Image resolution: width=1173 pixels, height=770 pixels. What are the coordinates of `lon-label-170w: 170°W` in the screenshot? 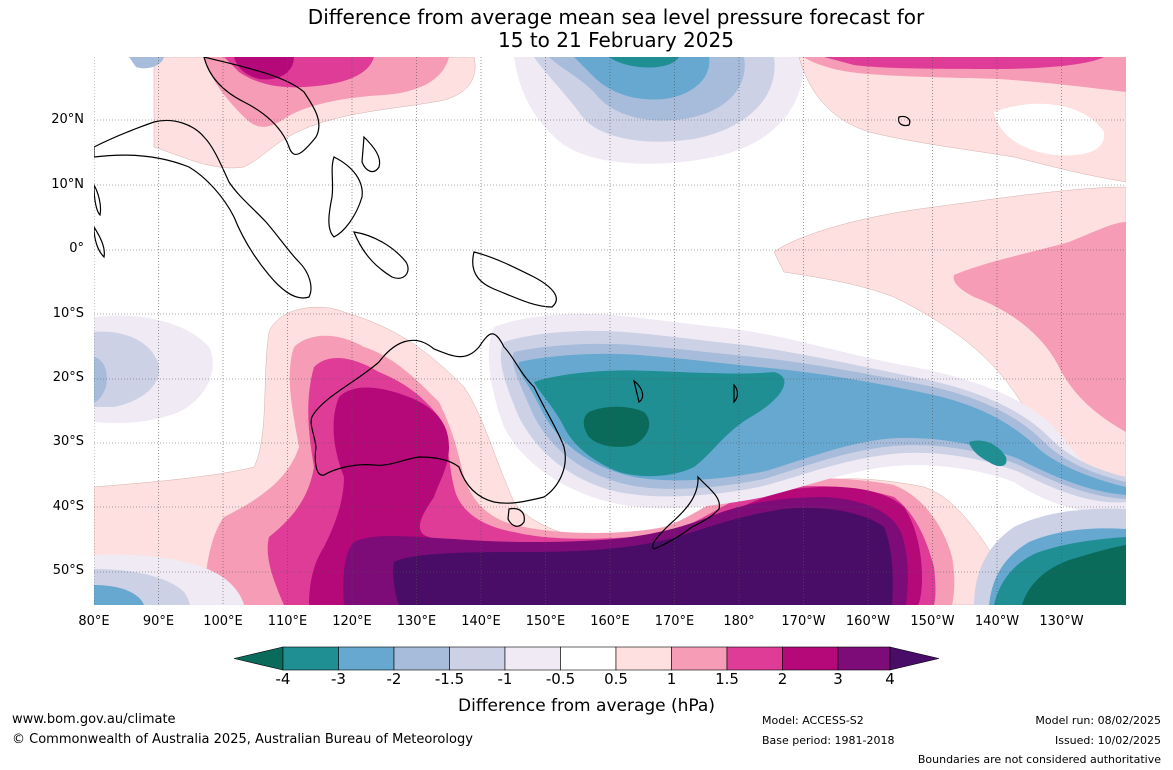 It's located at (803, 621).